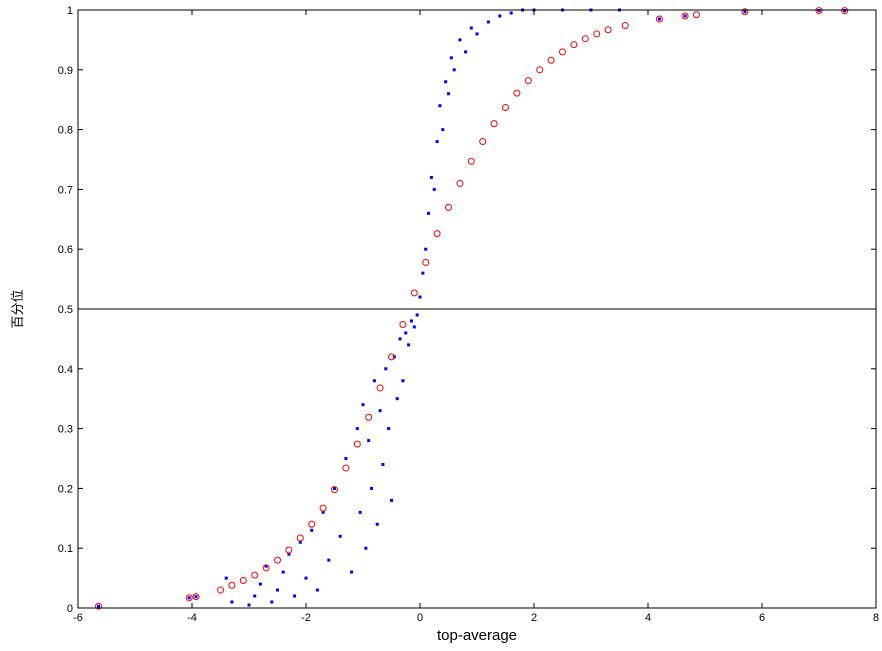 The height and width of the screenshot is (651, 882). What do you see at coordinates (192, 618) in the screenshot?
I see `x-tick-label: -4` at bounding box center [192, 618].